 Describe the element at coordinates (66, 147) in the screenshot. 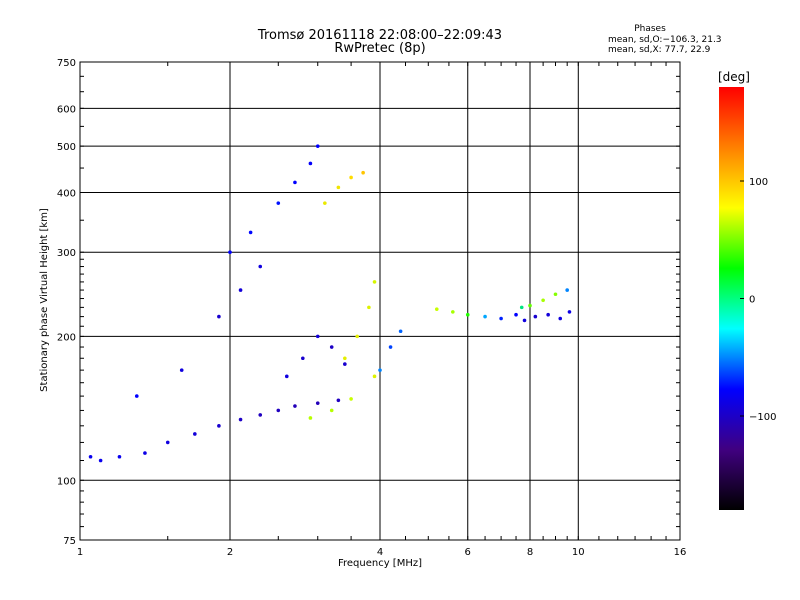

I see `y-tick-label: 500` at that location.